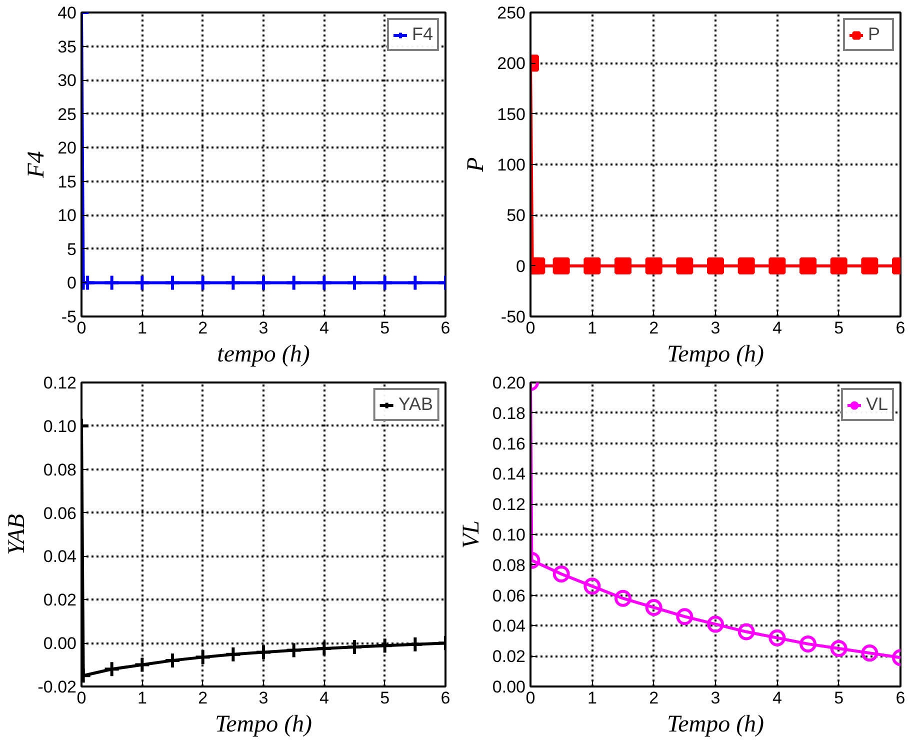 The height and width of the screenshot is (743, 911). I want to click on y-axis-title: F4, so click(37, 165).